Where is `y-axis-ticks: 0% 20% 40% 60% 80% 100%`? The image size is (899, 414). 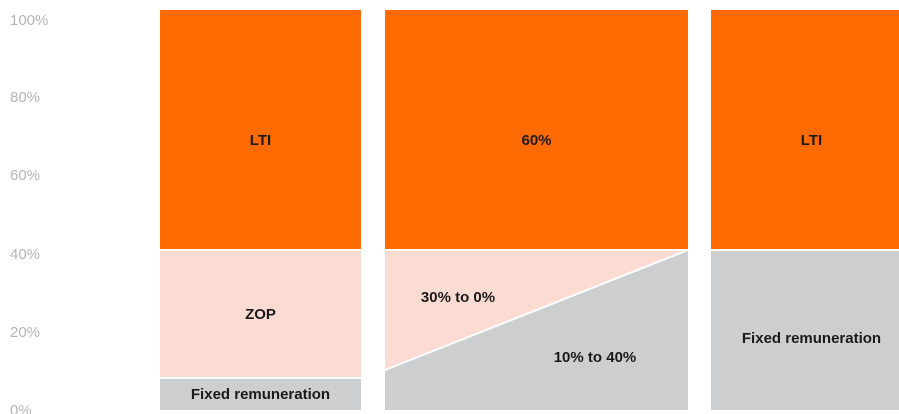 y-axis-ticks: 0% 20% 40% 60% 80% 100% is located at coordinates (29, 213).